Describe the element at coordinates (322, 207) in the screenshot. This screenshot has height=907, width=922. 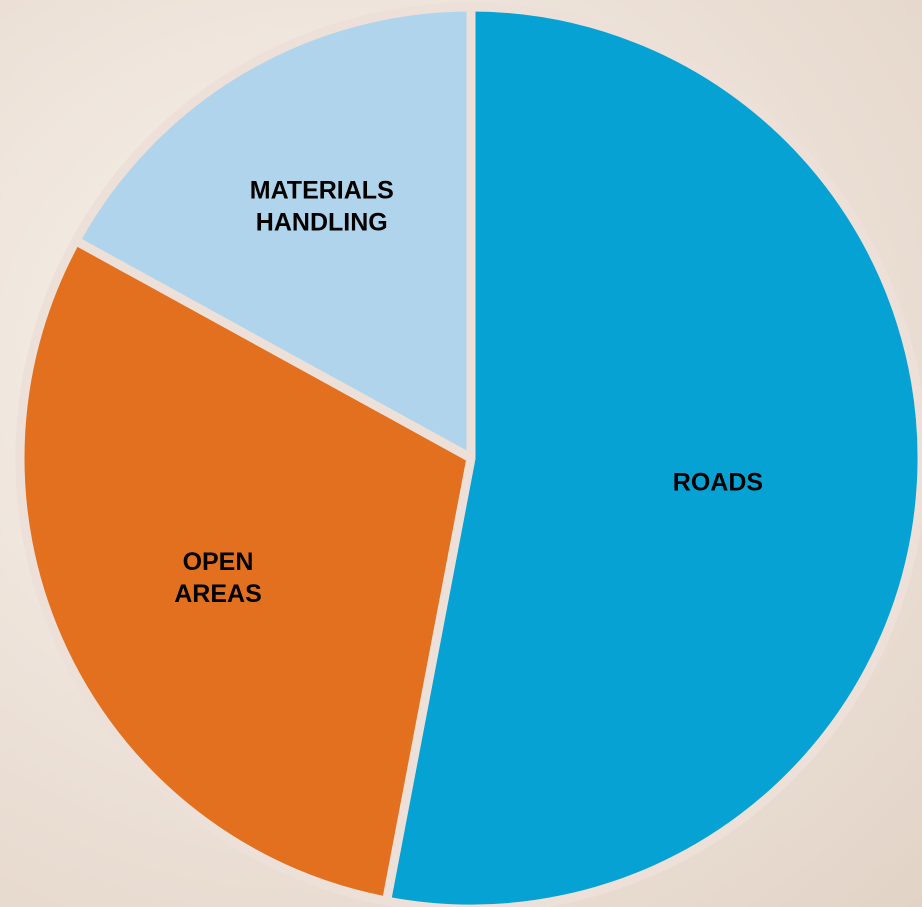
I see `pie-slice-label: MATERIALS HANDLING` at that location.